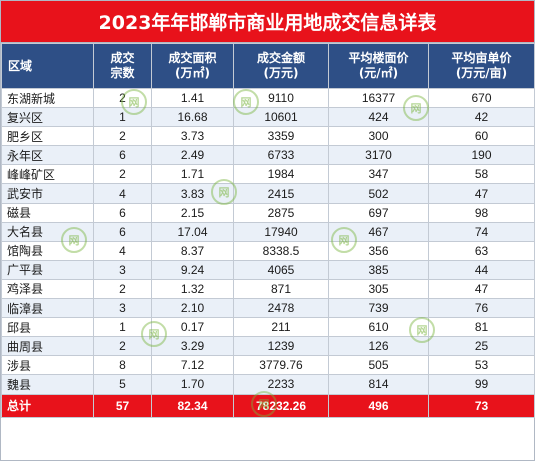  What do you see at coordinates (192, 308) in the screenshot?
I see `cell-area: 2.10` at bounding box center [192, 308].